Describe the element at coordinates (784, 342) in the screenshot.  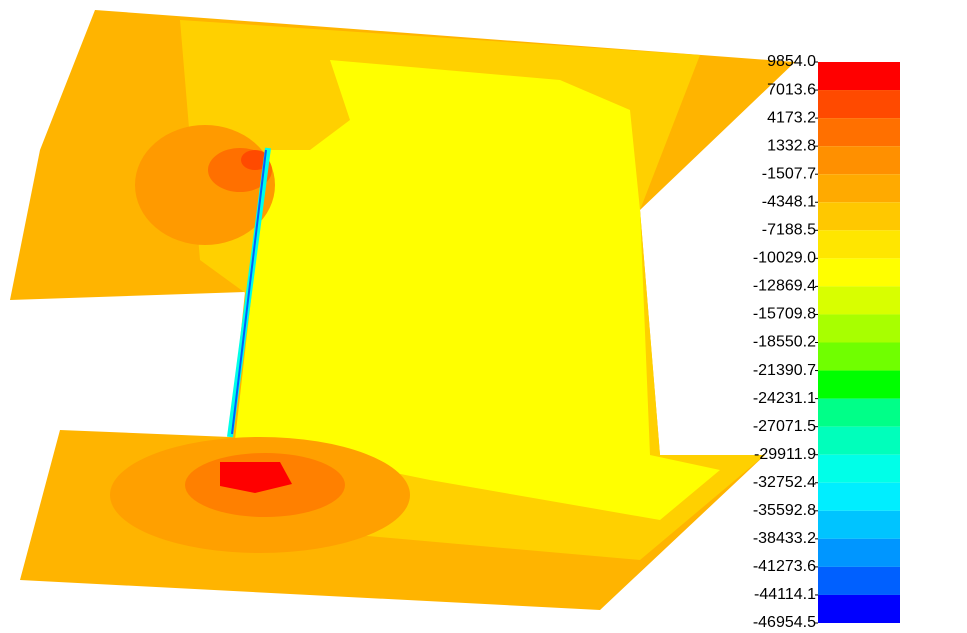
I see `colorbar-label: -18550.2` at that location.